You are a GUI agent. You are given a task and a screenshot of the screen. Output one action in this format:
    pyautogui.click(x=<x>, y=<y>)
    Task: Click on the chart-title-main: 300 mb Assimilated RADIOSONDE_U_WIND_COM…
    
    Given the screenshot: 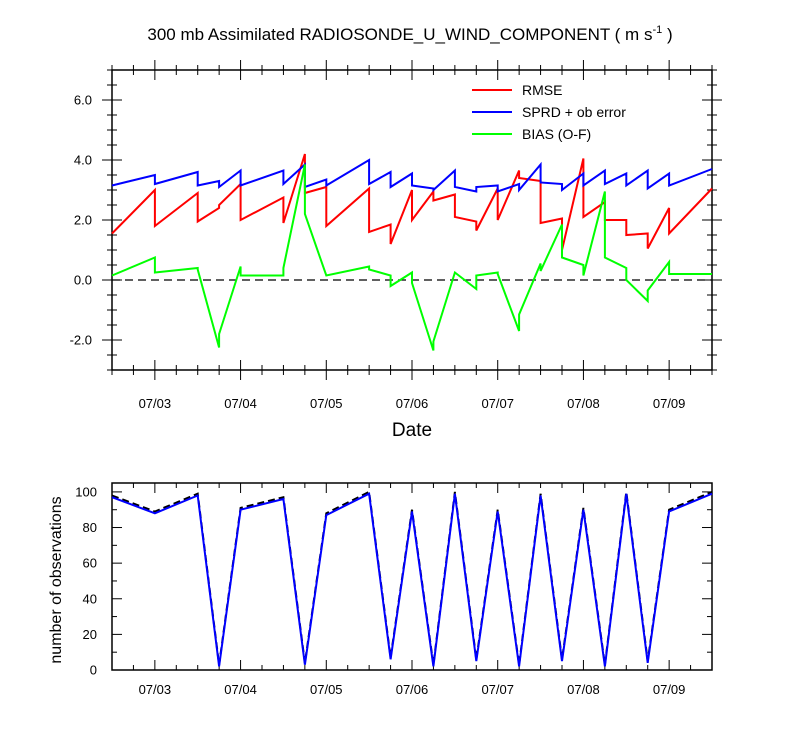 What is the action you would take?
    pyautogui.click(x=399, y=34)
    